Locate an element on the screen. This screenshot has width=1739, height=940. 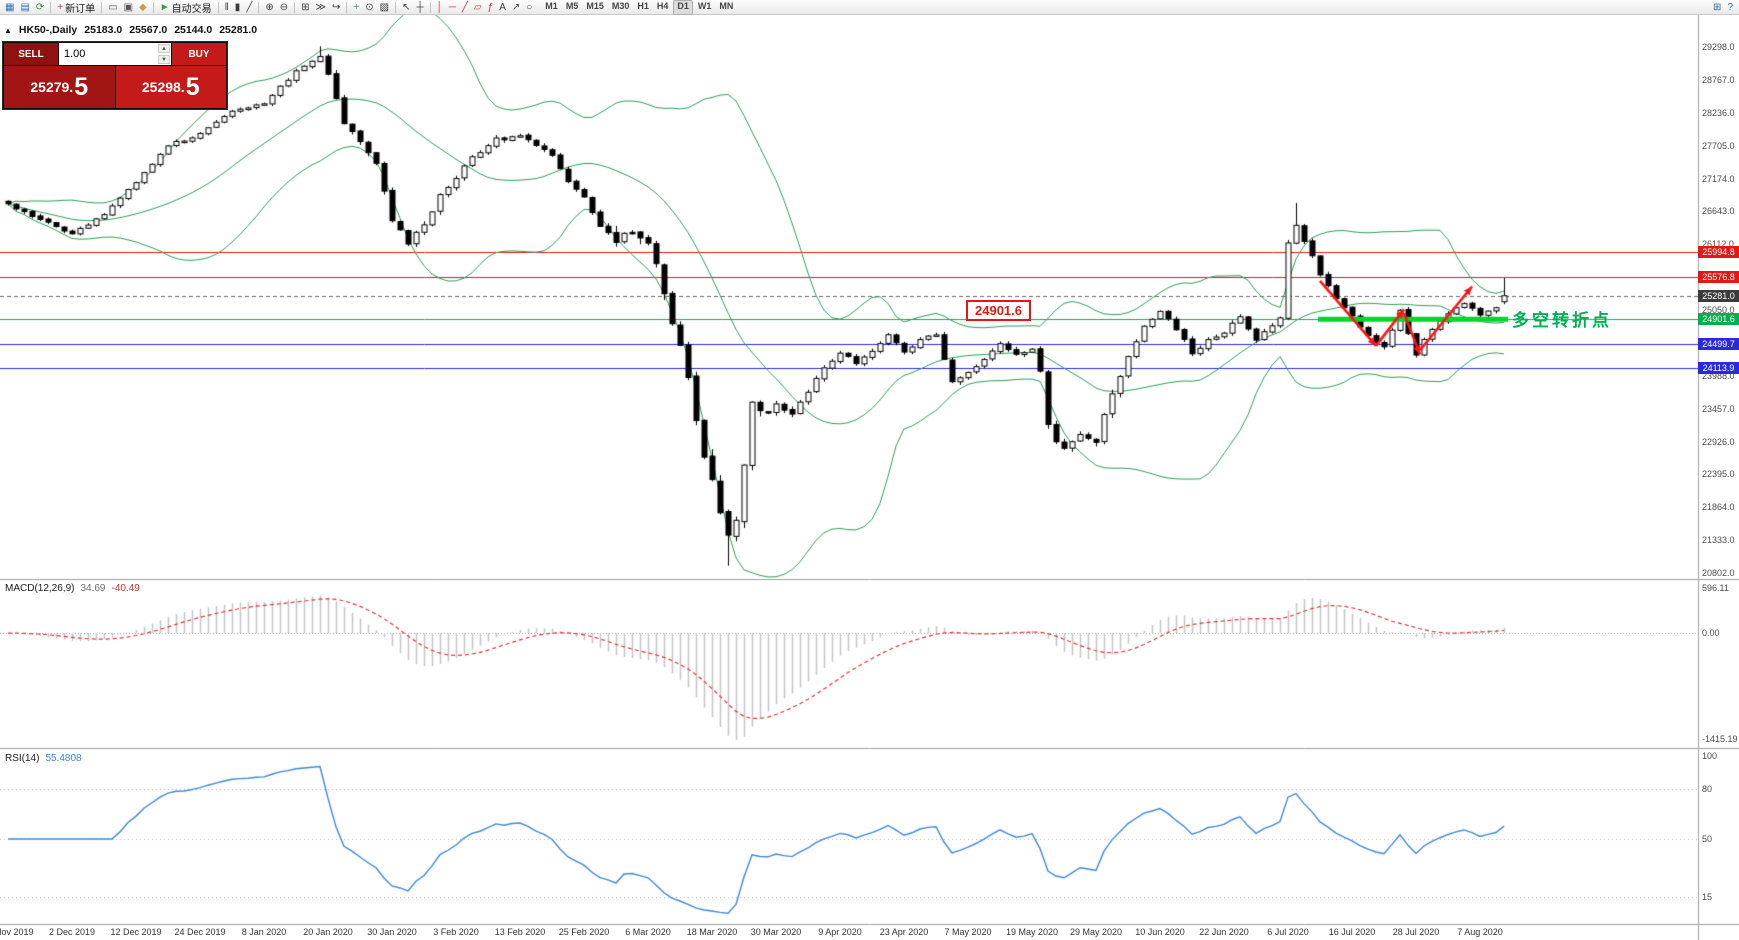
line-chart-button: ╱ is located at coordinates (249, 7).